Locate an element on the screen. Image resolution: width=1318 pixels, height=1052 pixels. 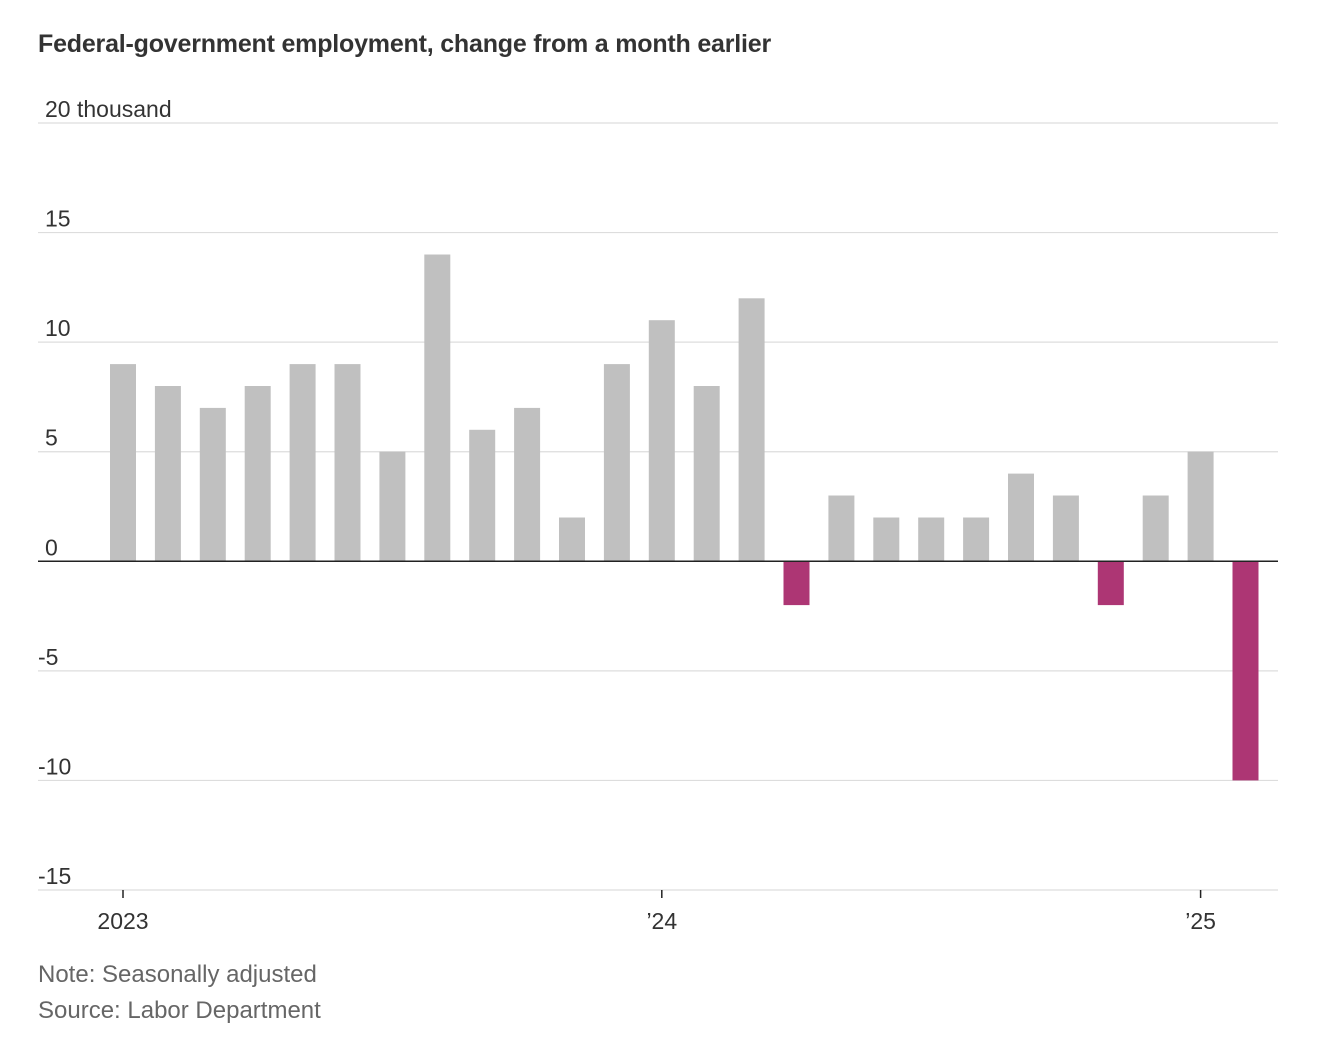
bar-aug-2024 is located at coordinates (976, 539).